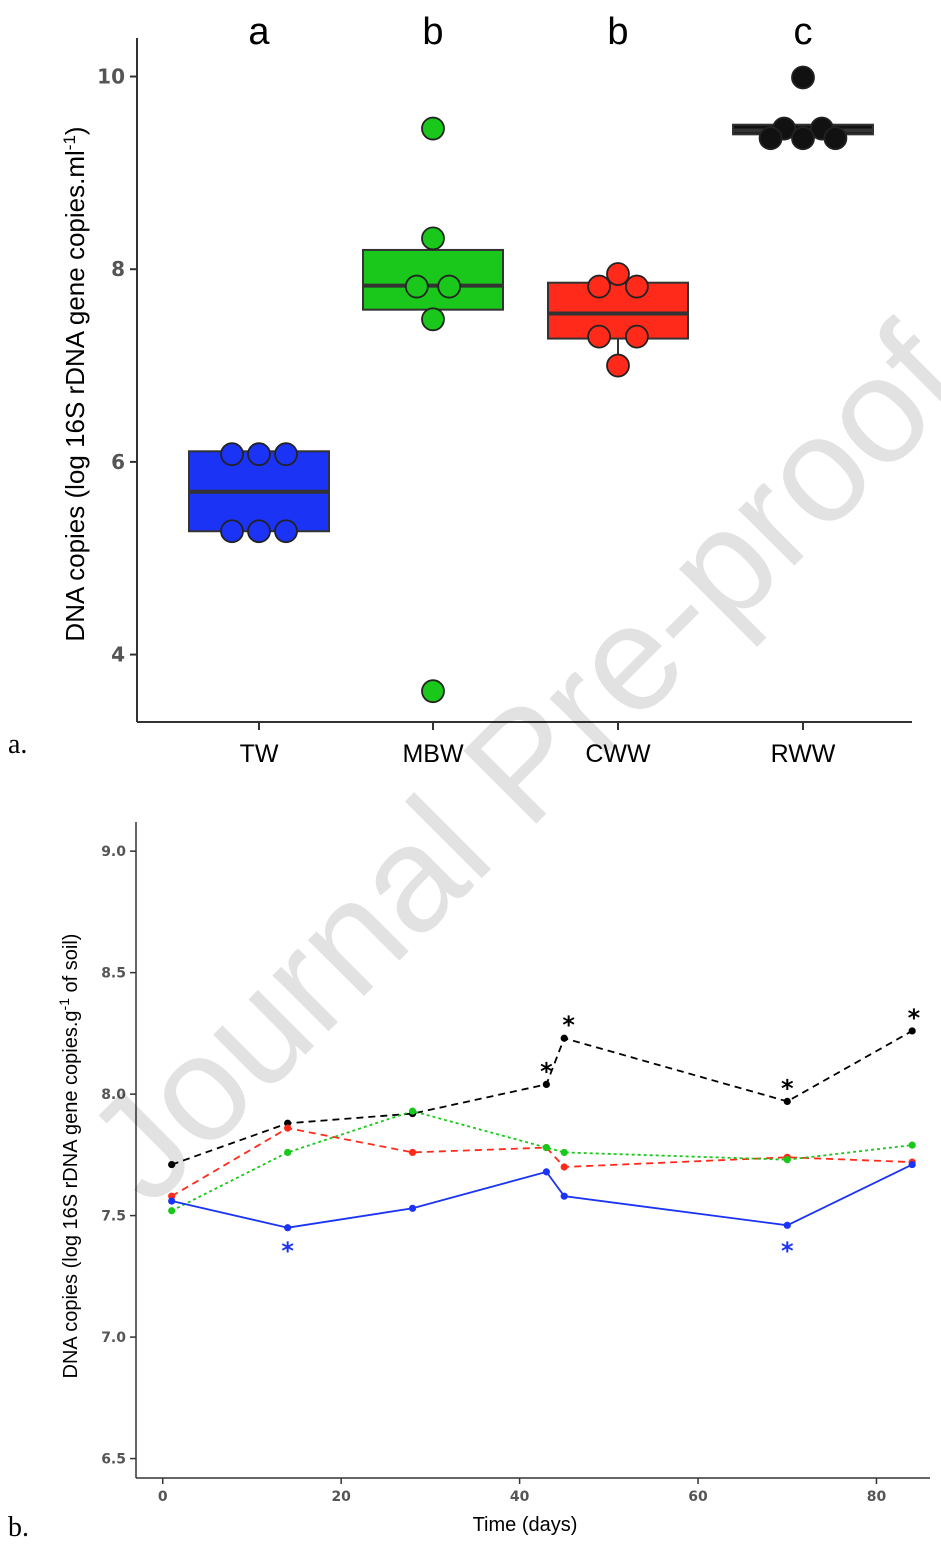 The width and height of the screenshot is (941, 1544). Describe the element at coordinates (18, 1527) in the screenshot. I see `panel-label-b: b.` at that location.